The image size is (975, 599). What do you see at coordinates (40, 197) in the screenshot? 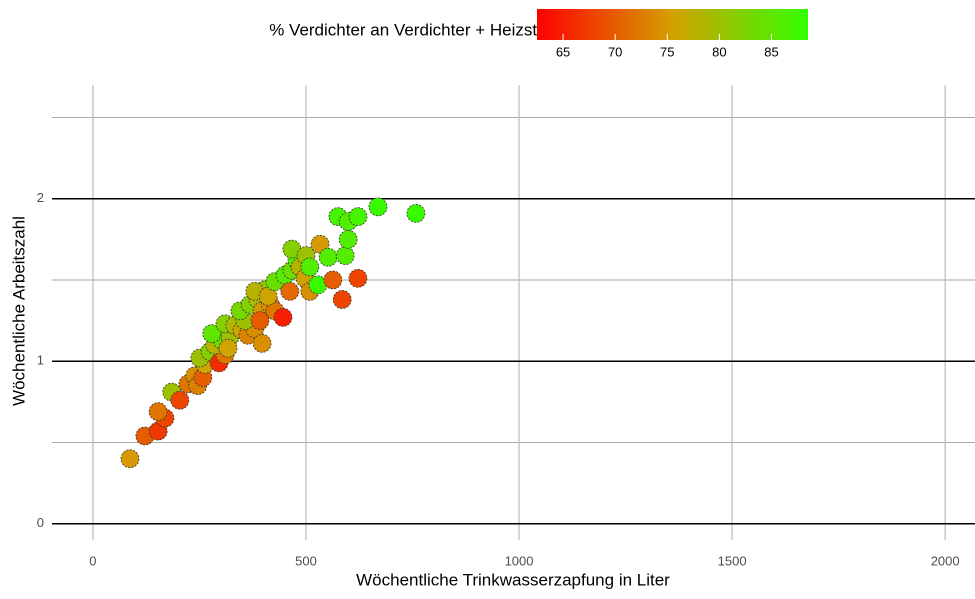
I see `y-tick-label: 2` at bounding box center [40, 197].